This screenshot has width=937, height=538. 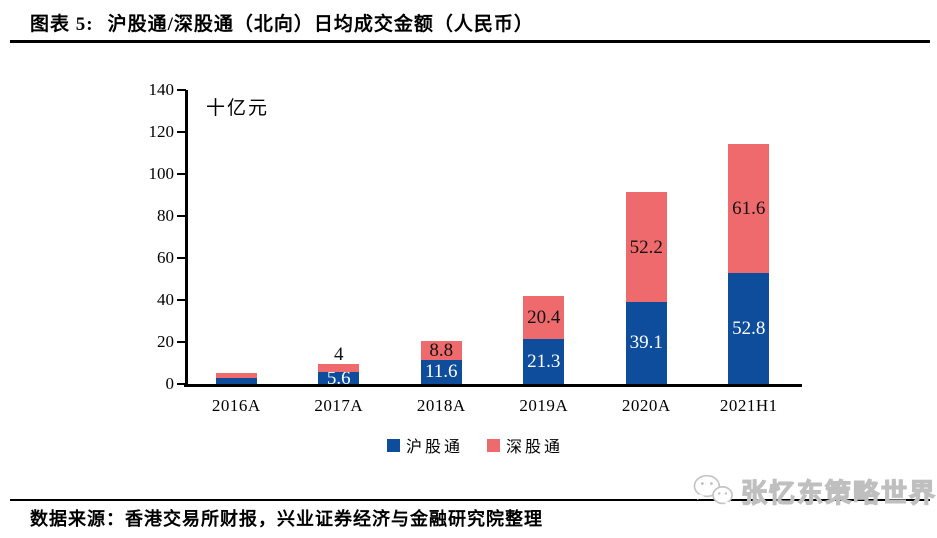 What do you see at coordinates (165, 257) in the screenshot?
I see `y-axis-tick-label: 60` at bounding box center [165, 257].